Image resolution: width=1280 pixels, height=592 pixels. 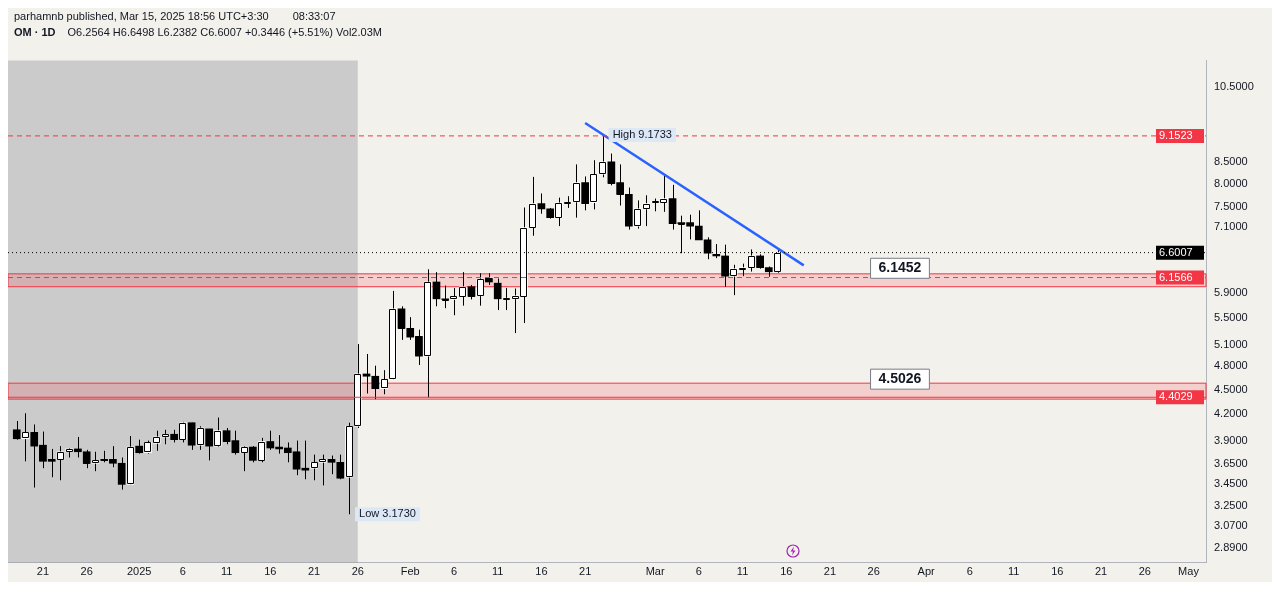 I want to click on y-tick-label: 4.8000, so click(x=1231, y=365).